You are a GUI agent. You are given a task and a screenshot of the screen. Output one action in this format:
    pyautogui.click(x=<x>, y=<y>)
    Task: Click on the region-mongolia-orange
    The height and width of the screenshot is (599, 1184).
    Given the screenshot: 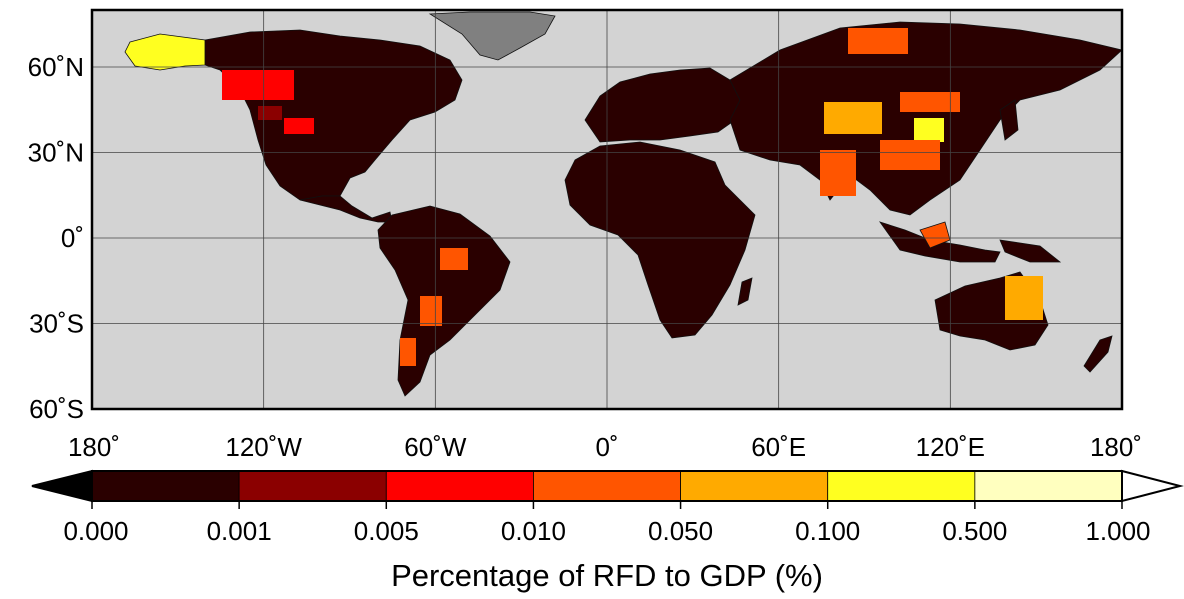 What is the action you would take?
    pyautogui.click(x=930, y=102)
    